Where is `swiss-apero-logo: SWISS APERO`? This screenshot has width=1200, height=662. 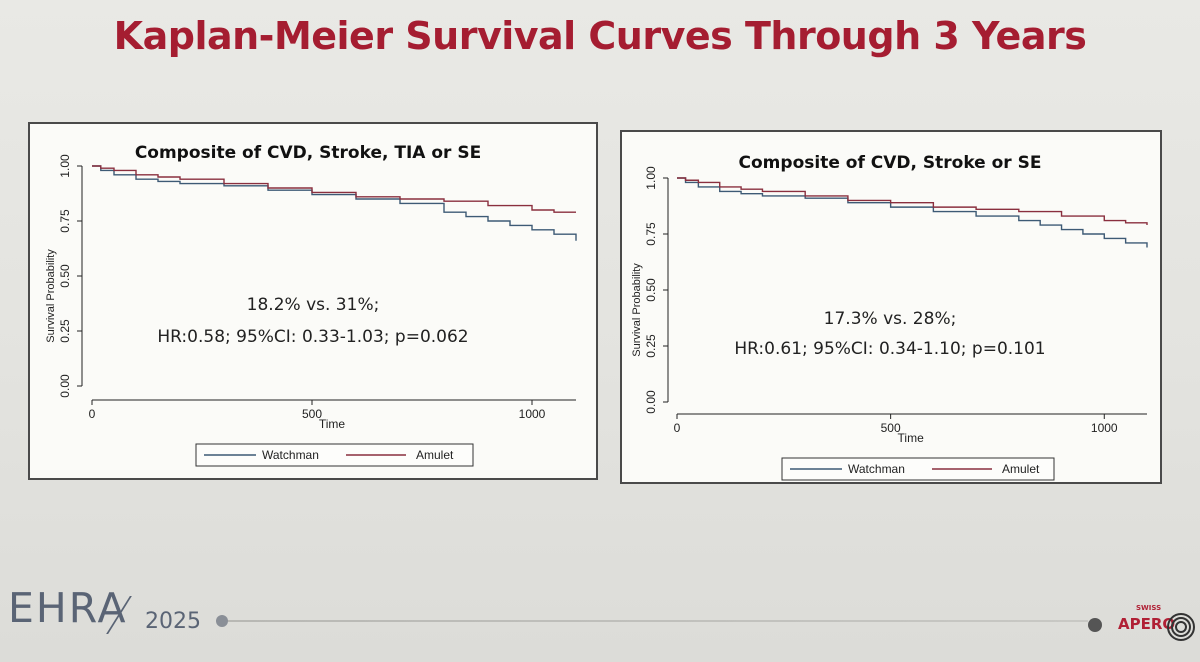 swiss-apero-logo: SWISS APERO is located at coordinates (1158, 630).